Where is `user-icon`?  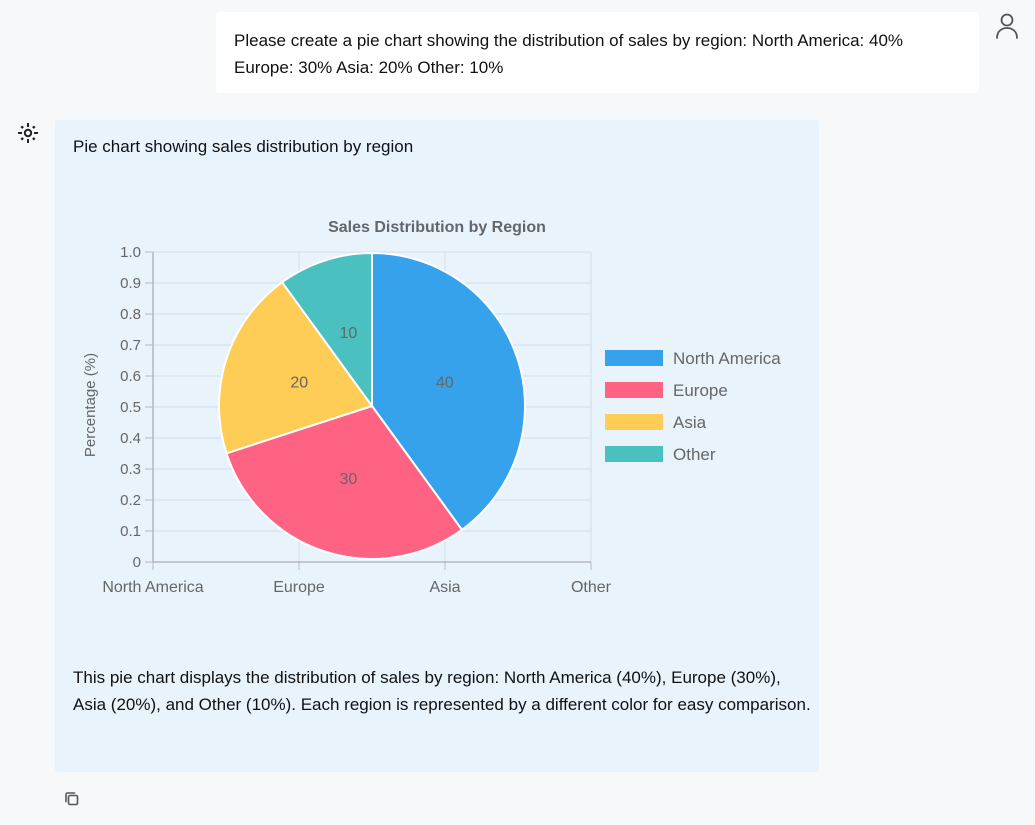
user-icon is located at coordinates (1007, 26).